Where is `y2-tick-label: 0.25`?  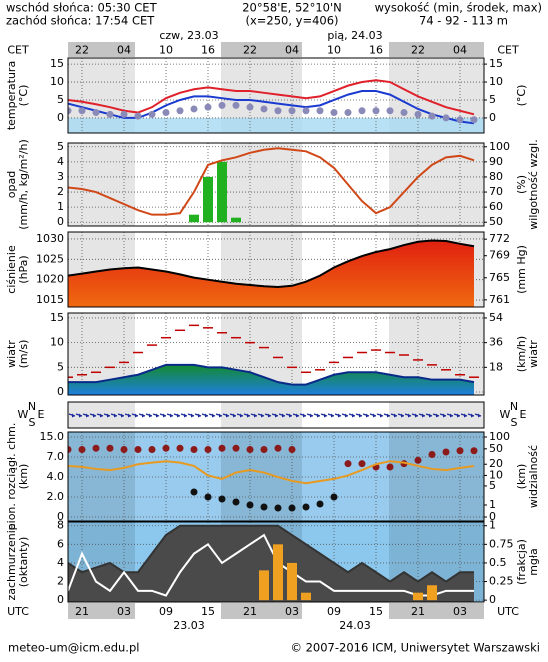 y2-tick-label: 0.25 is located at coordinates (501, 581).